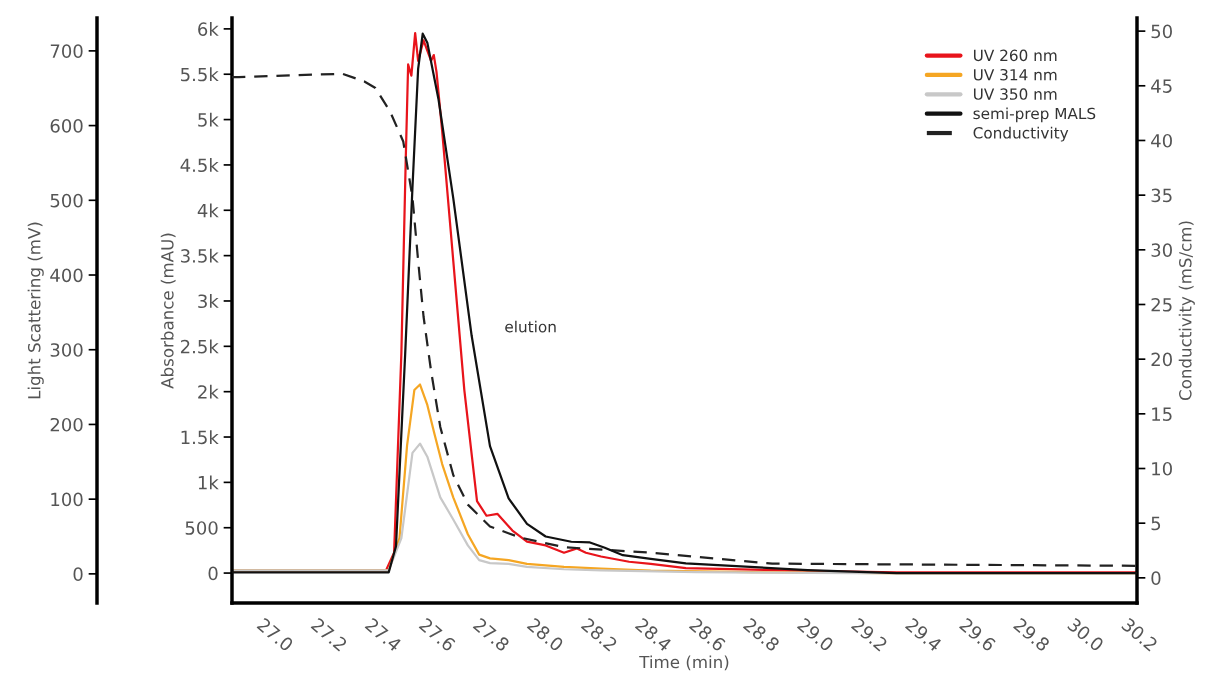 Image resolution: width=1212 pixels, height=690 pixels. I want to click on y3-tick-label: 600, so click(66, 126).